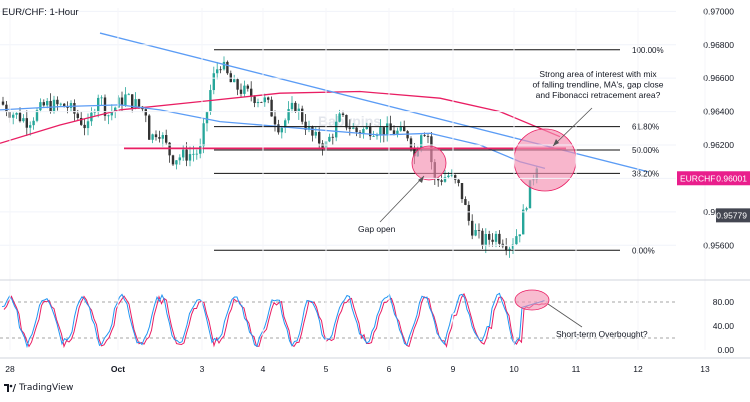 The height and width of the screenshot is (402, 750). Describe the element at coordinates (718, 45) in the screenshot. I see `price-tick-label: 0.96800` at that location.